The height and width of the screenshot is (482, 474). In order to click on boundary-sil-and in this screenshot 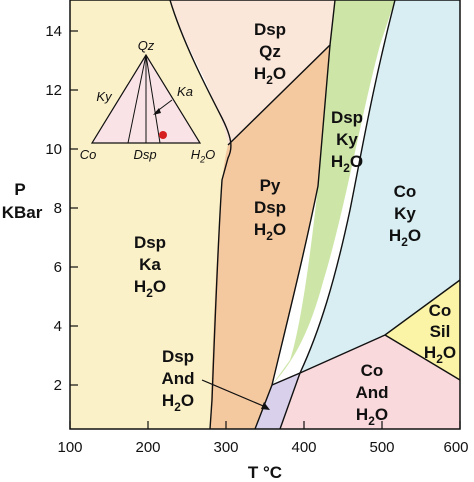, I will do `click(422, 357)`.